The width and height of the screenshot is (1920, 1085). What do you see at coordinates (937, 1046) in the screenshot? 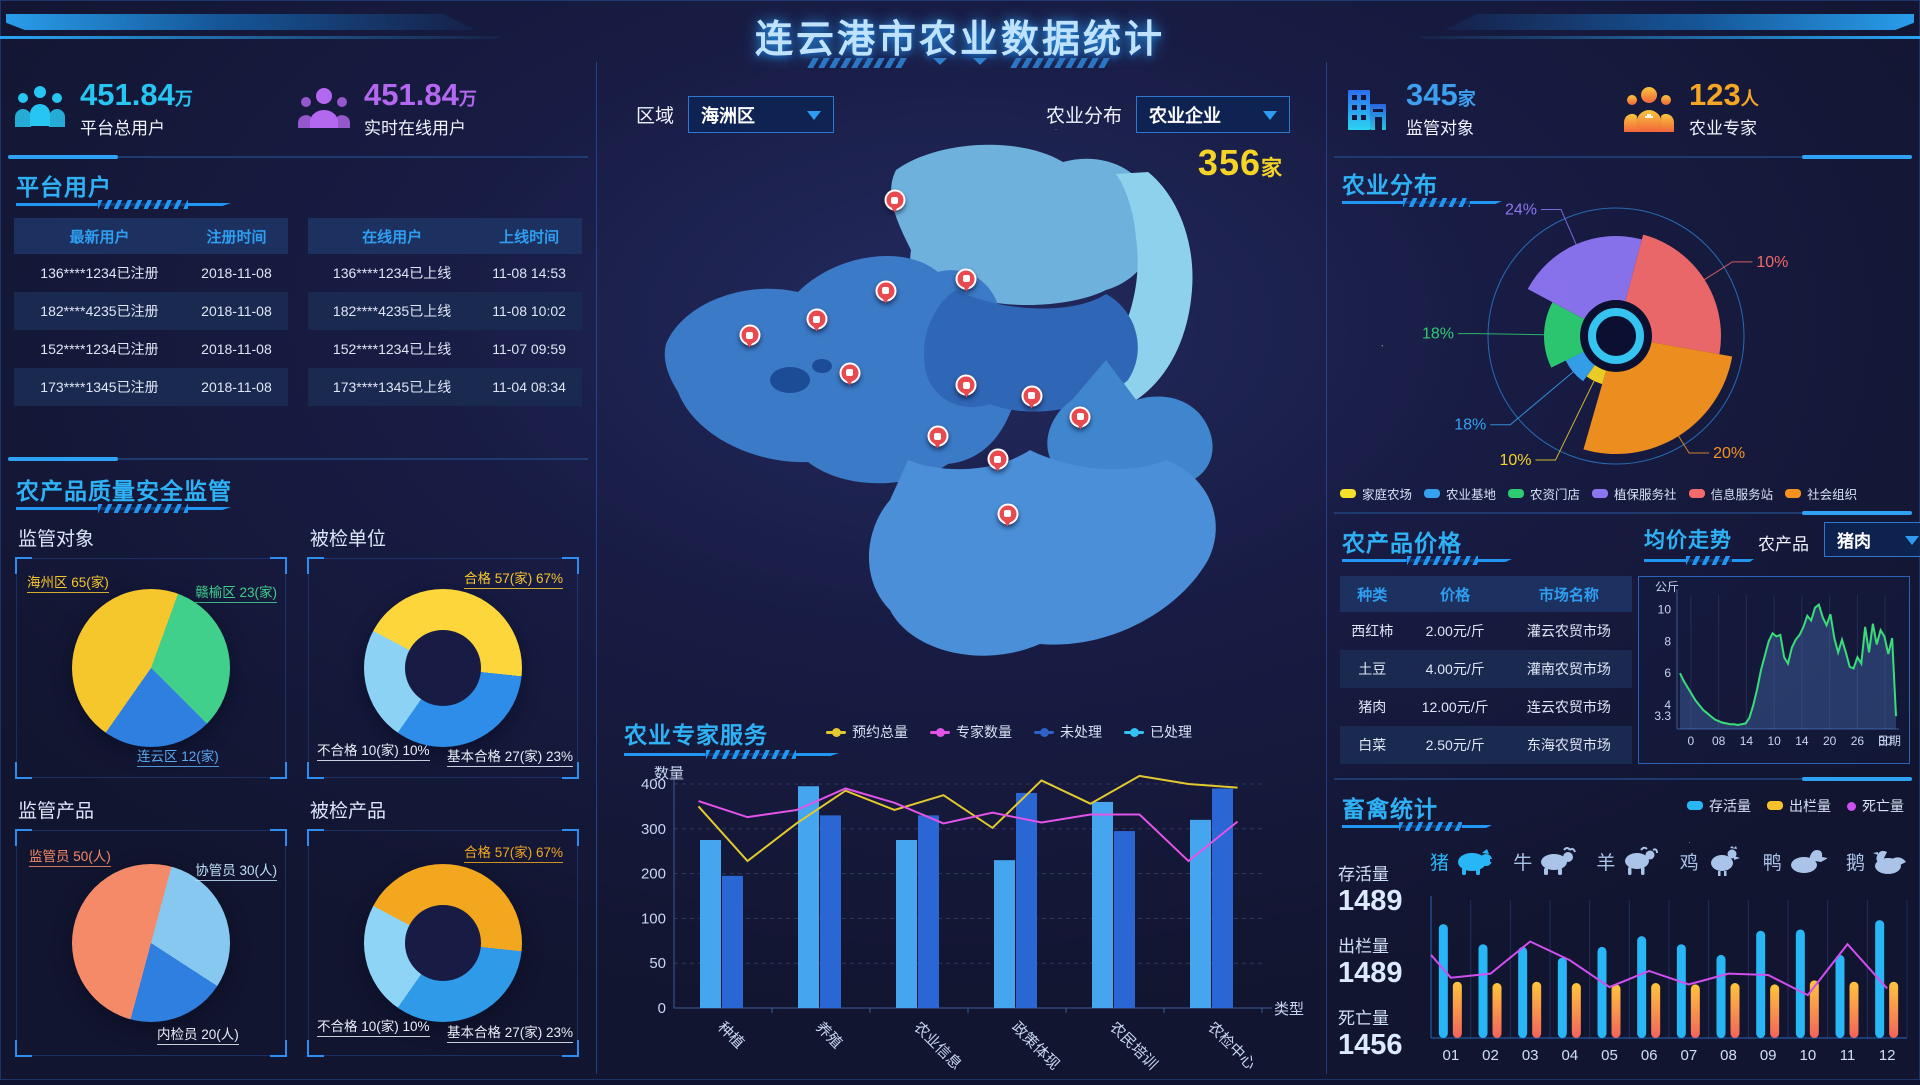
I see `svg-text: 农业信息` at bounding box center [937, 1046].